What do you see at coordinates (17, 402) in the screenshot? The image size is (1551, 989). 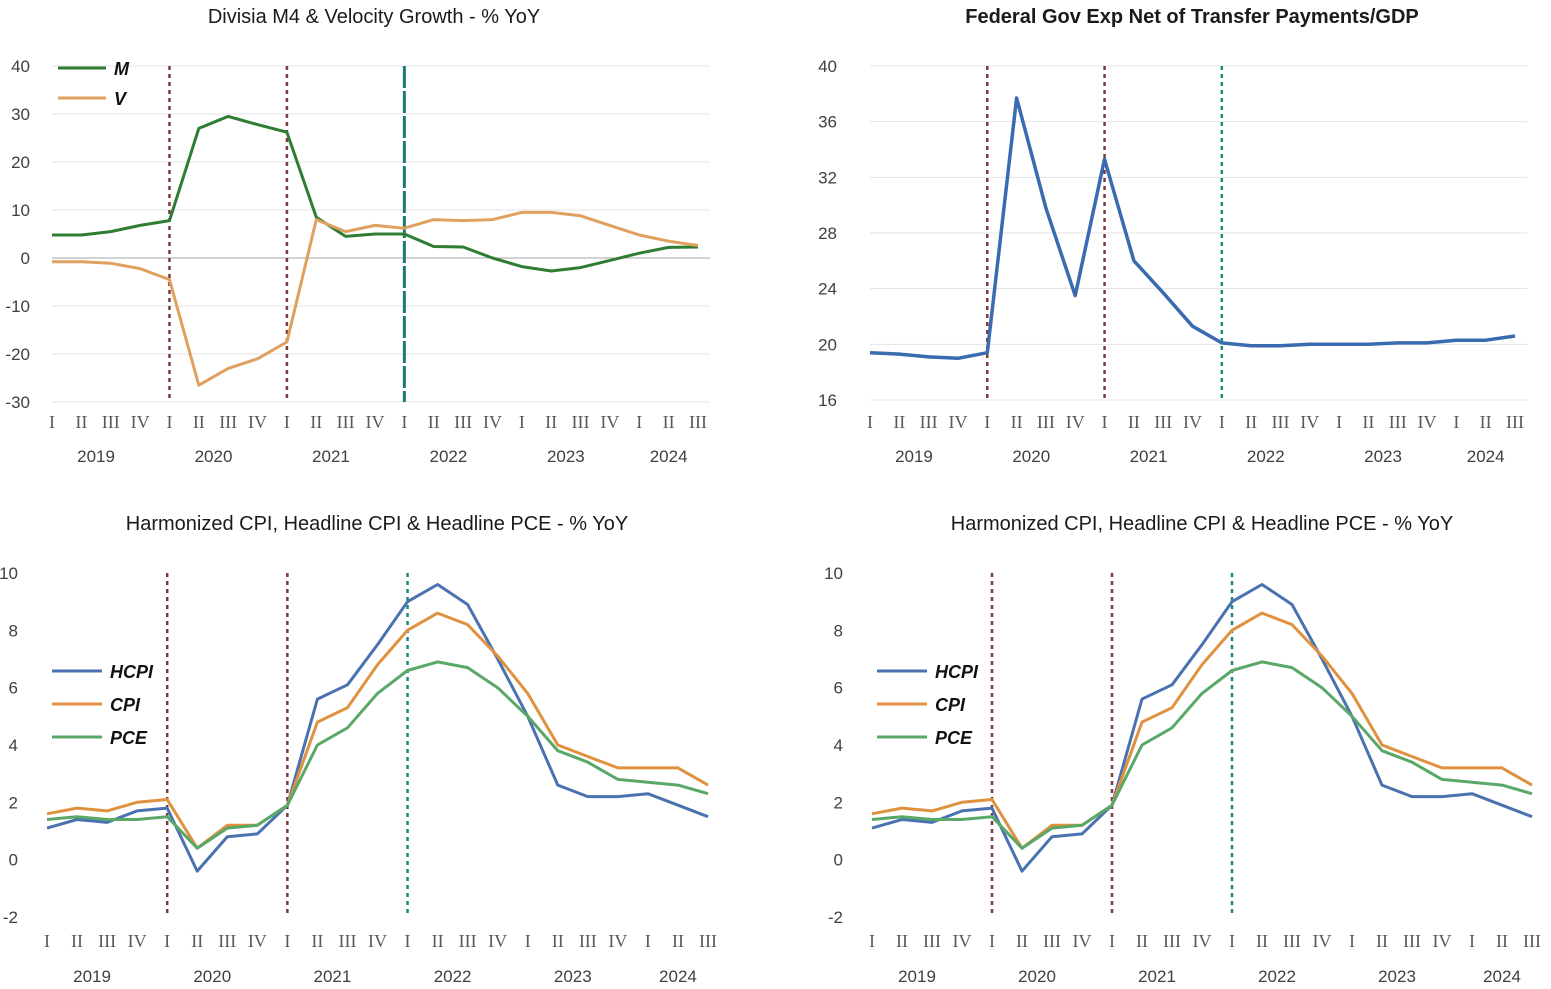 I see `y-tick-label: -30` at bounding box center [17, 402].